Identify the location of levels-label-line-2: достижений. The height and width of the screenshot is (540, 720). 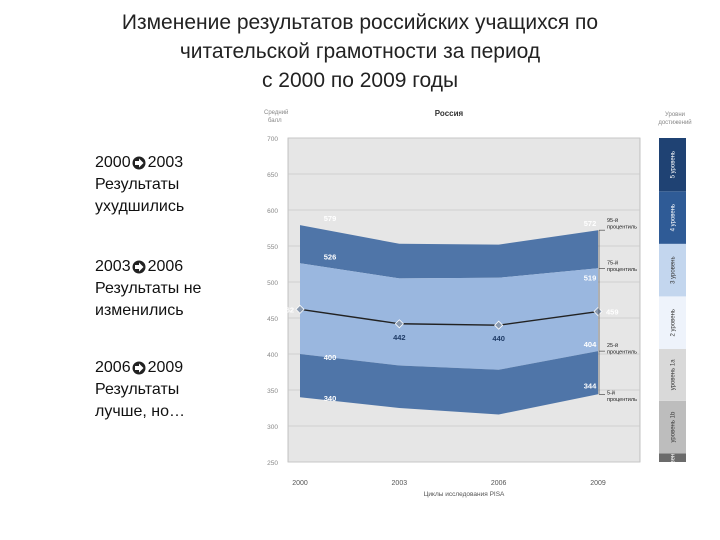
(674, 122).